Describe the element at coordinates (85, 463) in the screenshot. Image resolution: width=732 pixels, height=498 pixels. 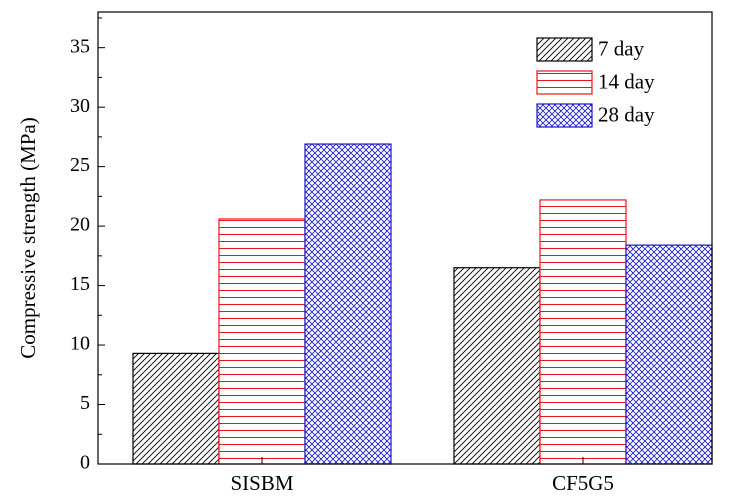
I see `y-tick-label: 0` at that location.